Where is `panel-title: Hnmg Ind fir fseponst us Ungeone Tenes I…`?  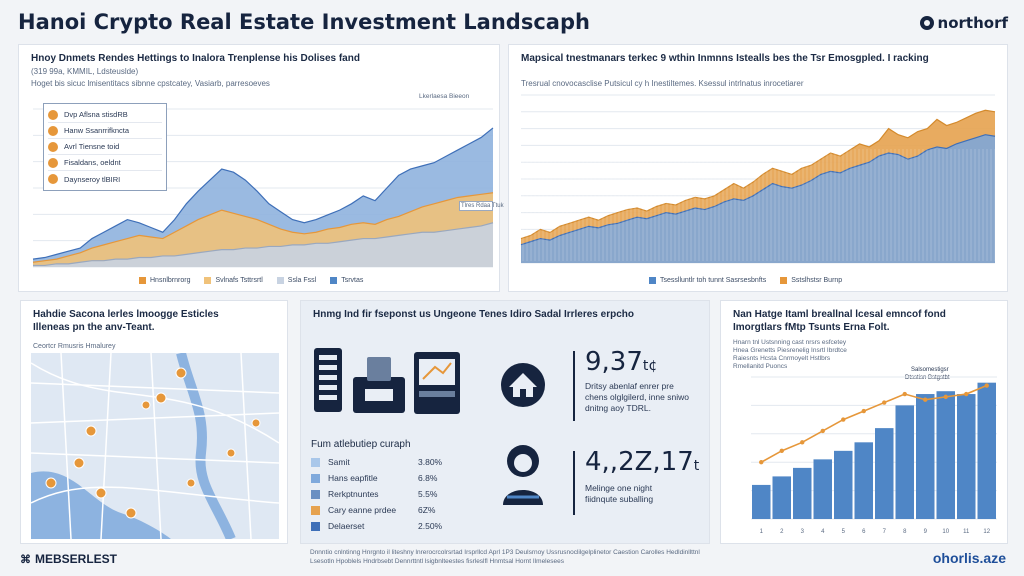
panel-title: Hnmg Ind fir fseponst us Ungeone Tenes I… is located at coordinates (473, 314).